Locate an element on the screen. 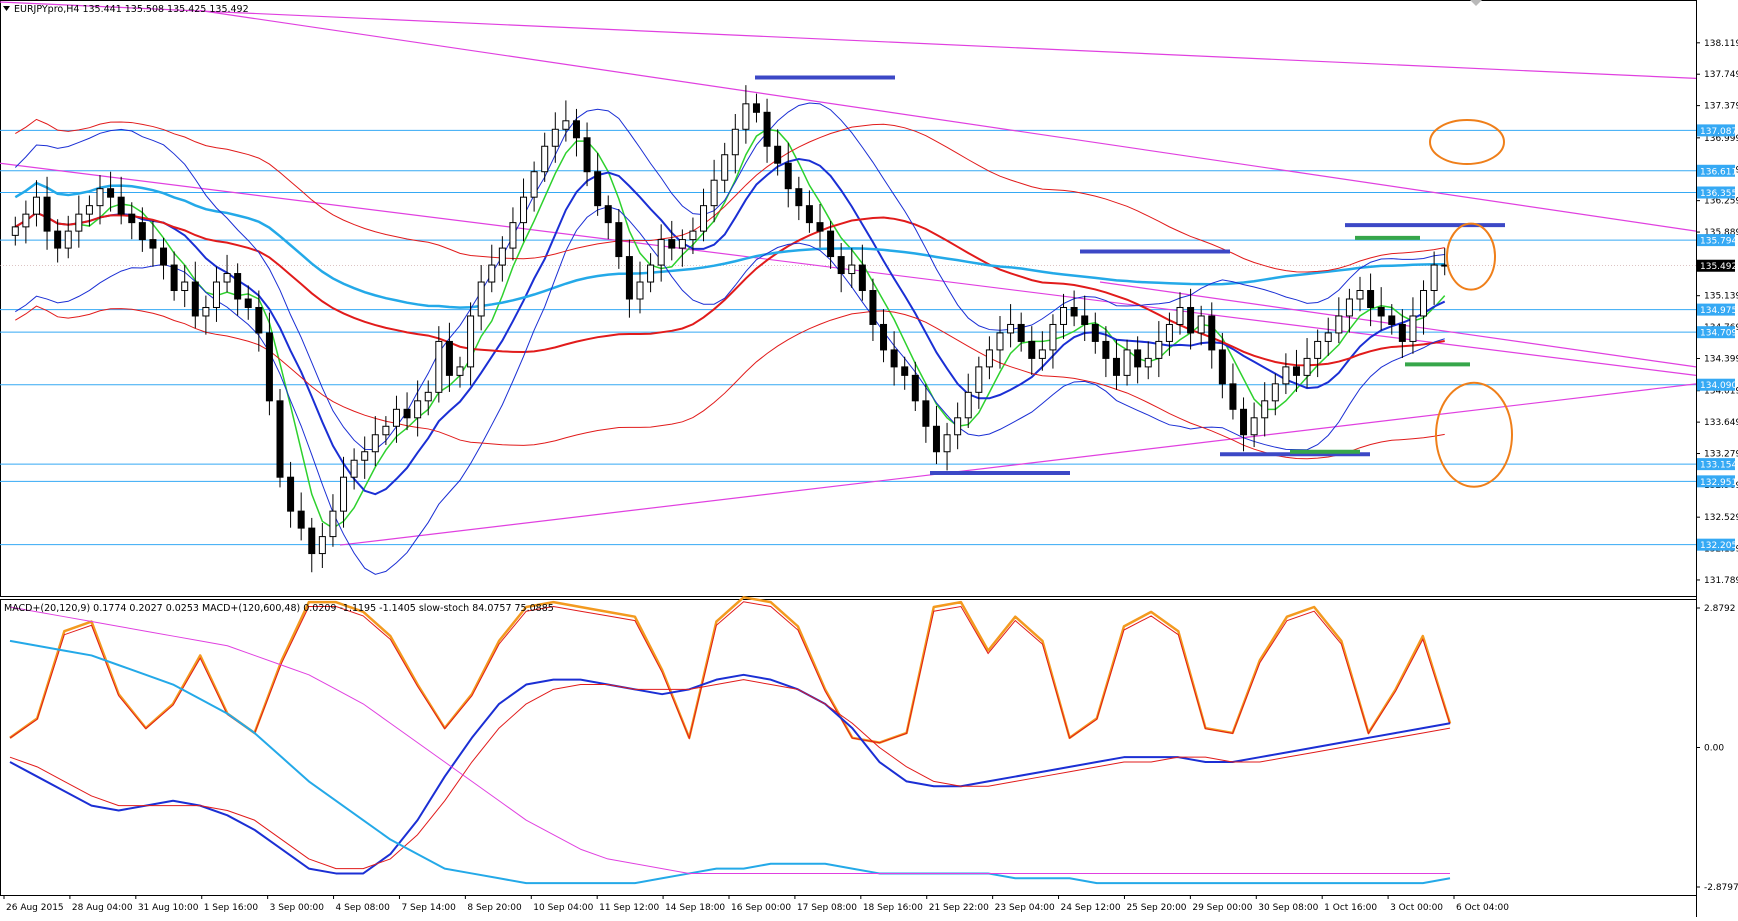  env-lower-line is located at coordinates (730, 382).